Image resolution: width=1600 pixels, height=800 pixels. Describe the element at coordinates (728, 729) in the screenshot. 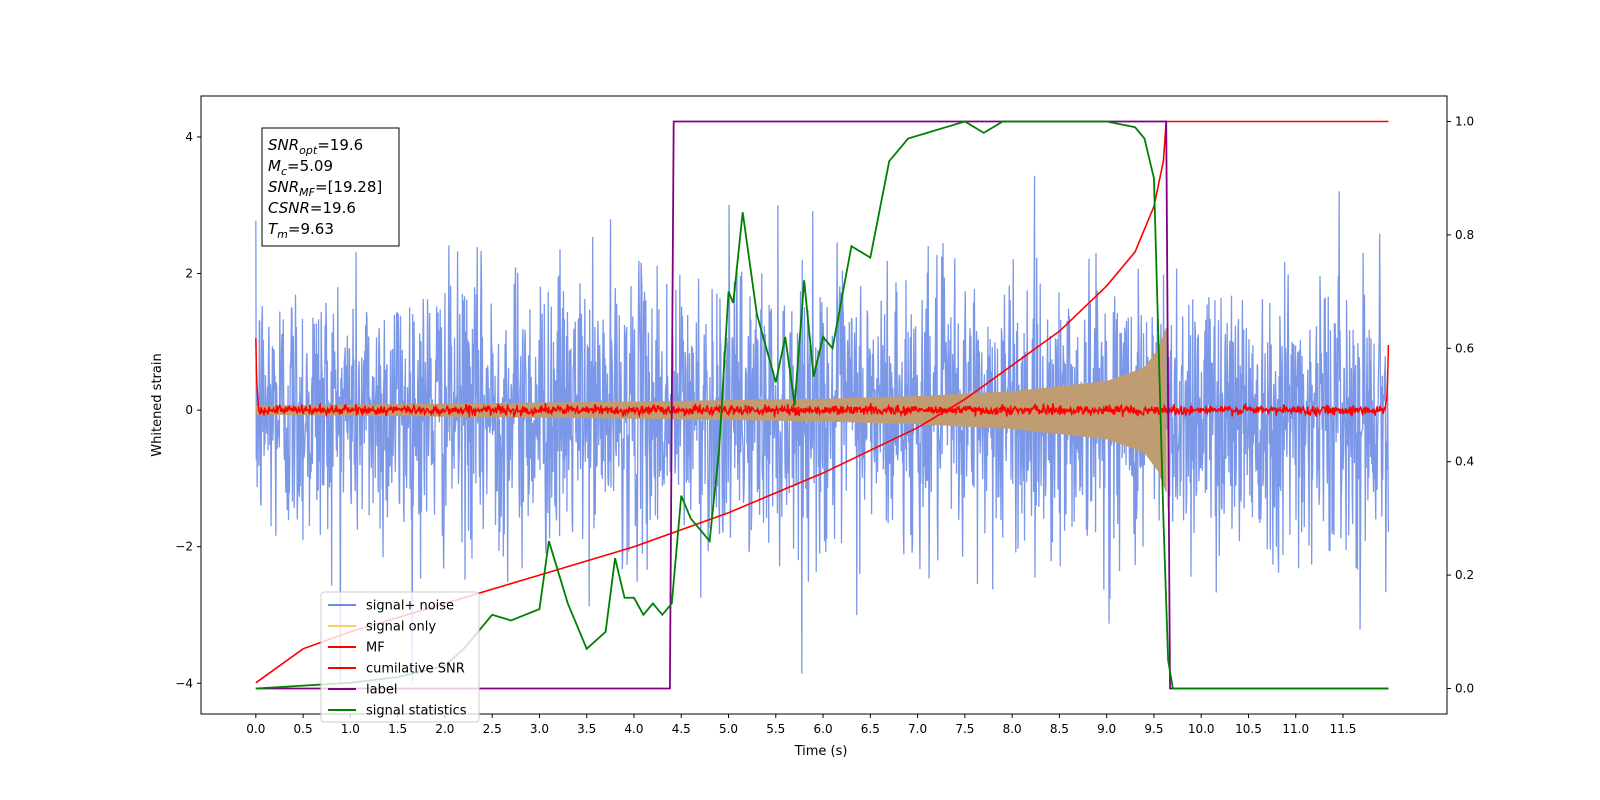

I see `x-tick-label: 5.0` at that location.